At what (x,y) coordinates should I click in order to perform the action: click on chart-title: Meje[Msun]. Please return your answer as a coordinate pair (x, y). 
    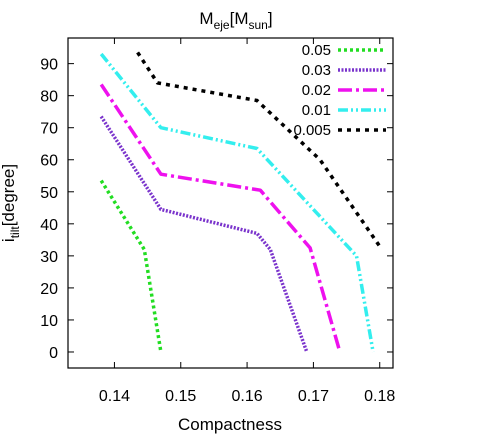
    Looking at the image, I should click on (235, 20).